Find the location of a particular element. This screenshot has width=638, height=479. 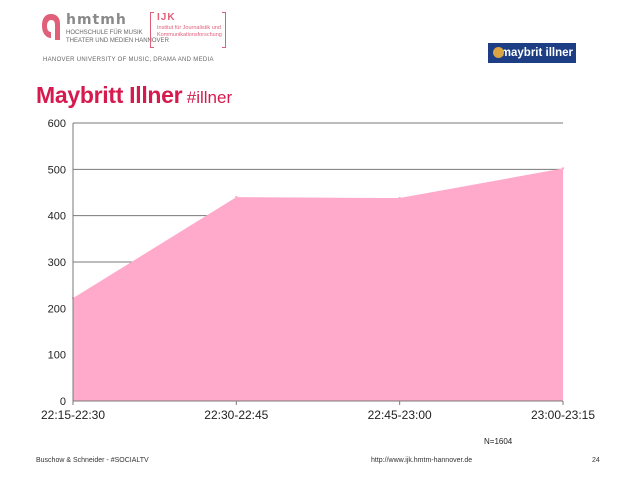

y-tick-label: 200 is located at coordinates (57, 309).